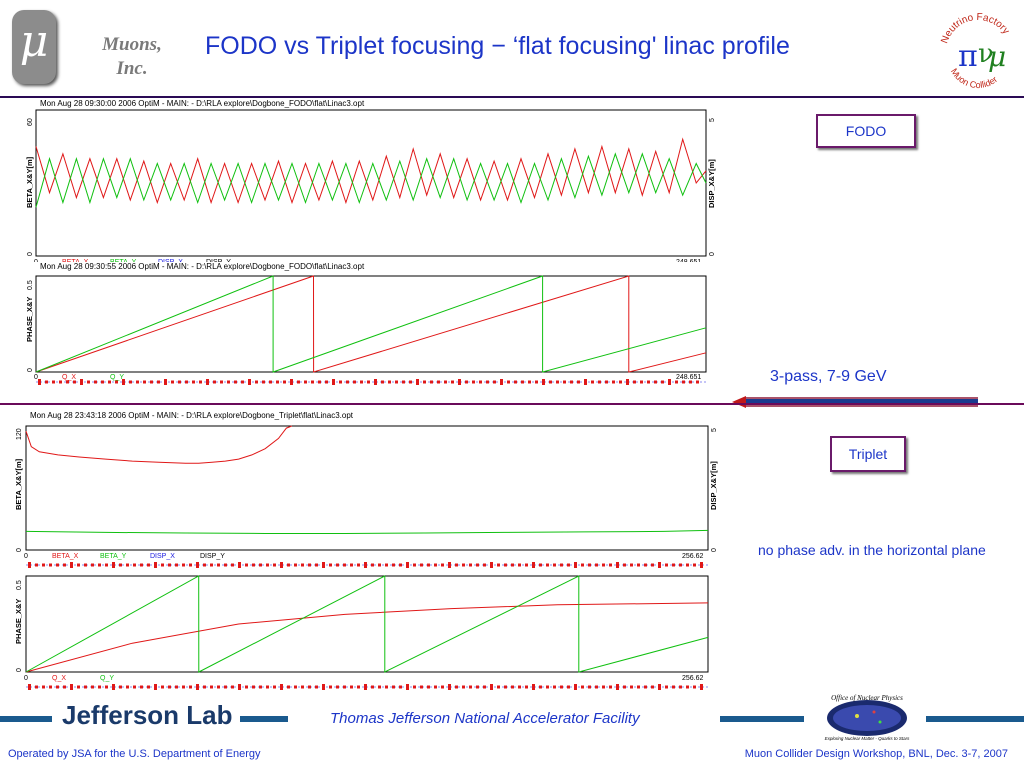 The image size is (1024, 768). Describe the element at coordinates (512, 404) in the screenshot. I see `section-divider` at that location.